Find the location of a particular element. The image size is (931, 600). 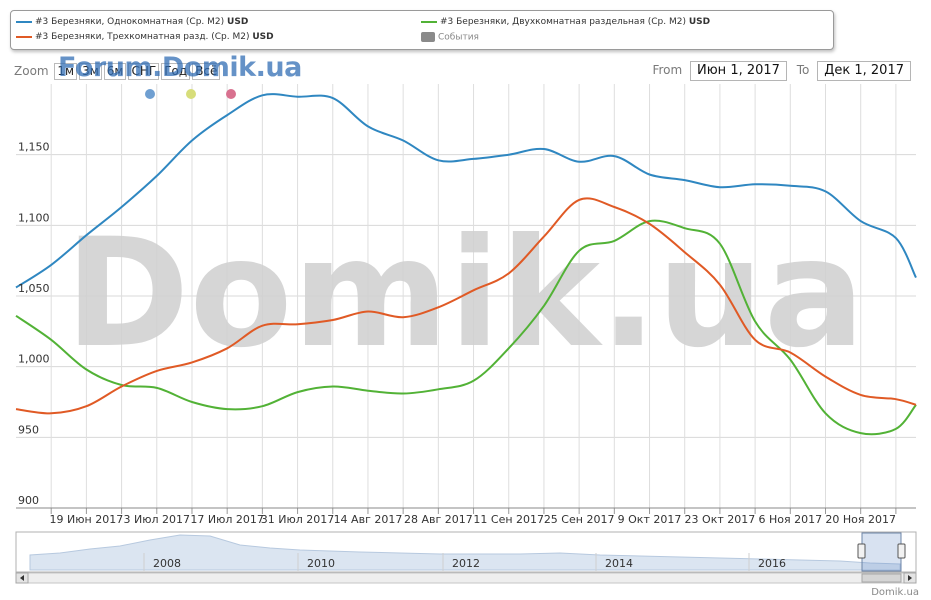

x-tick-label: 25 Сен 2017 is located at coordinates (579, 519).